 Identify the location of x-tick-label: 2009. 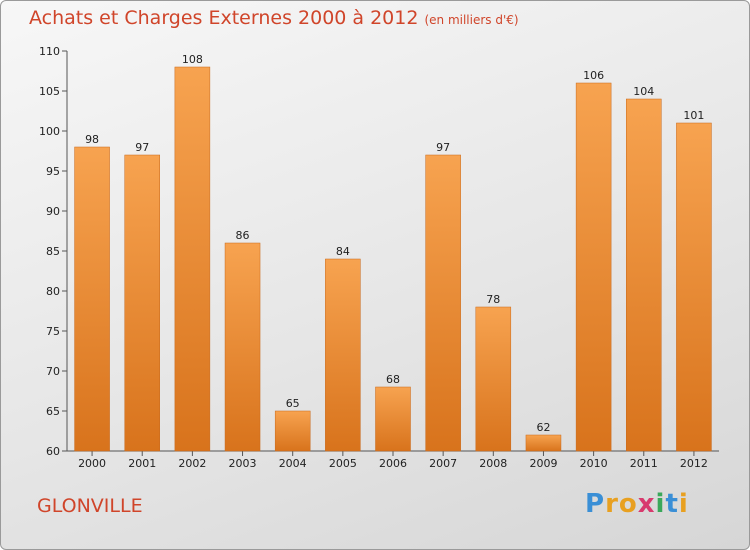
(543, 463).